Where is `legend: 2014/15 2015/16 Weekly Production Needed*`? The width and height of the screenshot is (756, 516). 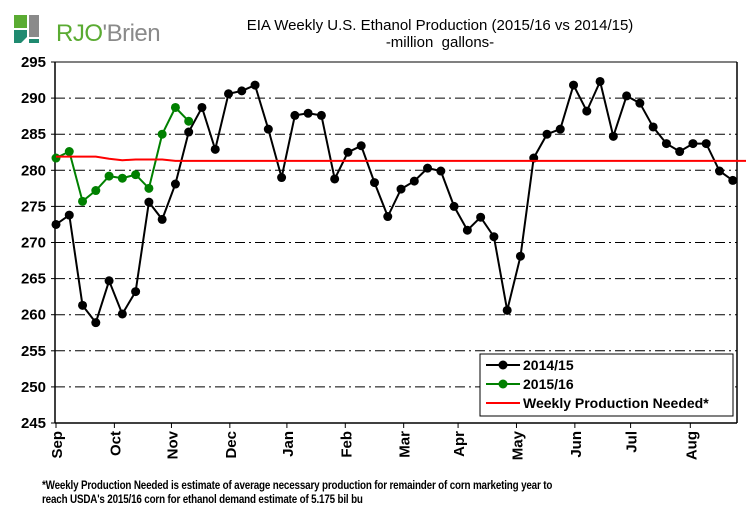
legend: 2014/15 2015/16 Weekly Production Needed* is located at coordinates (606, 385).